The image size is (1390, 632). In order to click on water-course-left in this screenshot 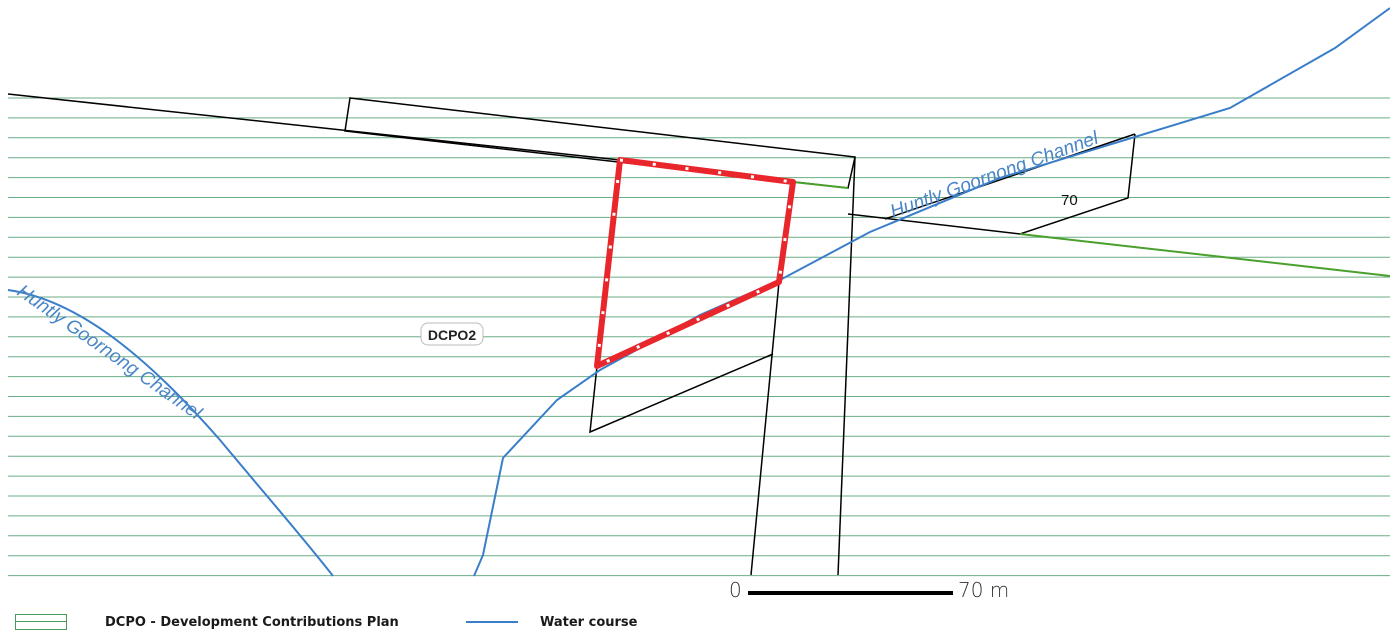, I will do `click(170, 433)`.